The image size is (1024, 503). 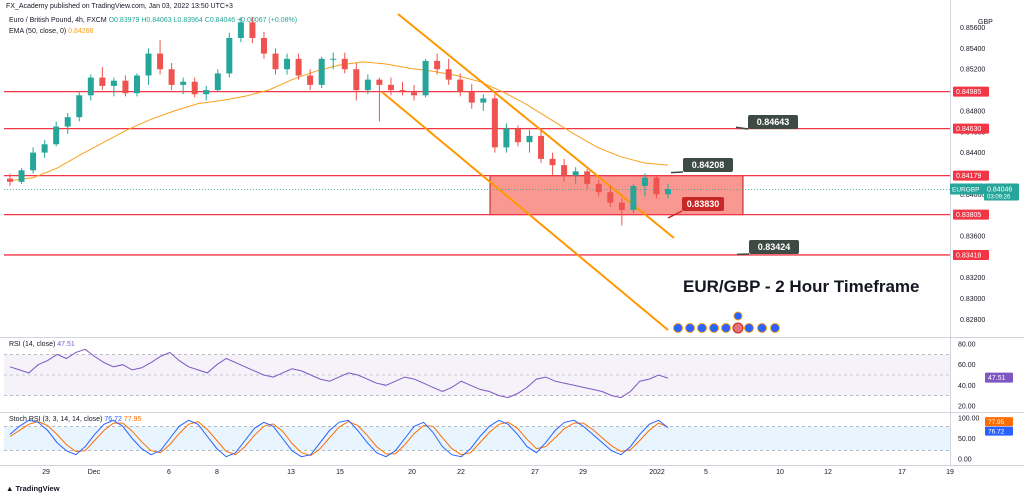 I want to click on rsi-label: RSI (14, close), so click(x=32, y=344).